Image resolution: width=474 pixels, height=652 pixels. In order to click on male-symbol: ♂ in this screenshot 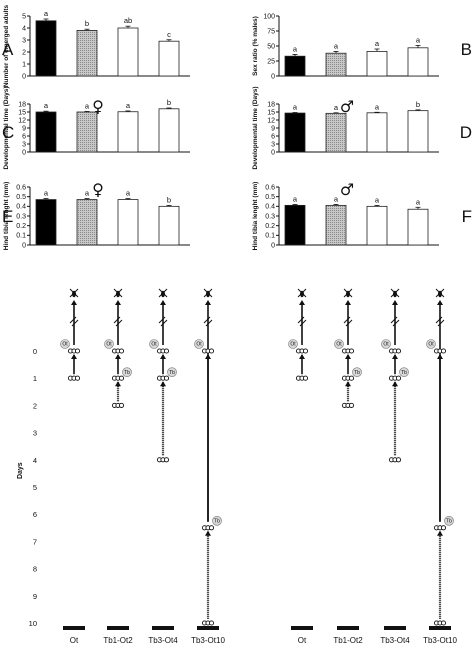, I will do `click(347, 189)`.